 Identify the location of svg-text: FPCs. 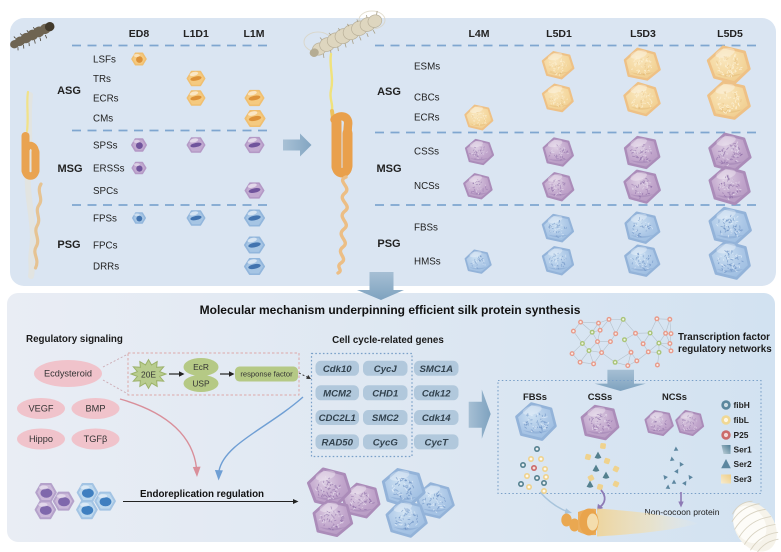
(105, 246).